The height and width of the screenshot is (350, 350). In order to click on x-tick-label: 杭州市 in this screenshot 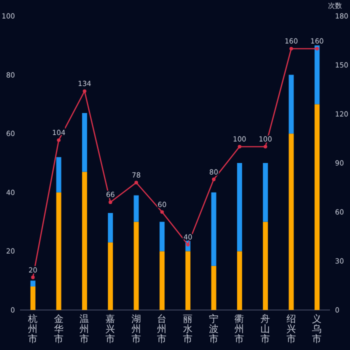, I will do `click(32, 329)`.